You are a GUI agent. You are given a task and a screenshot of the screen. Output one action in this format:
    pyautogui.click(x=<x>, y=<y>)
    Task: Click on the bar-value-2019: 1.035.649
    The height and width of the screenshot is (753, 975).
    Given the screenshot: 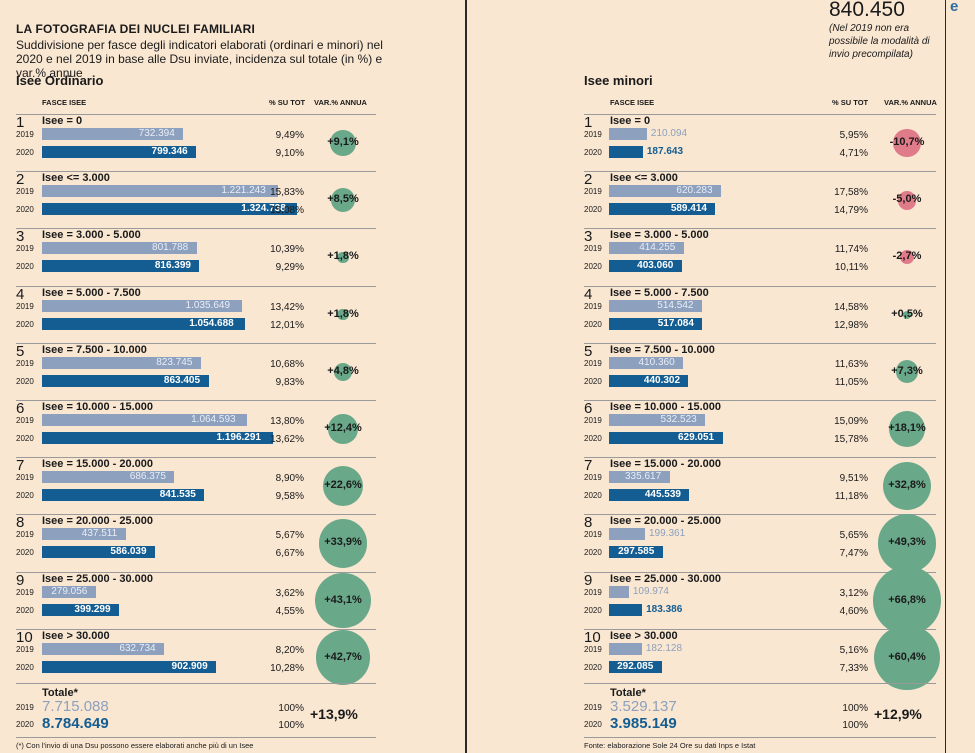 What is the action you would take?
    pyautogui.click(x=208, y=305)
    